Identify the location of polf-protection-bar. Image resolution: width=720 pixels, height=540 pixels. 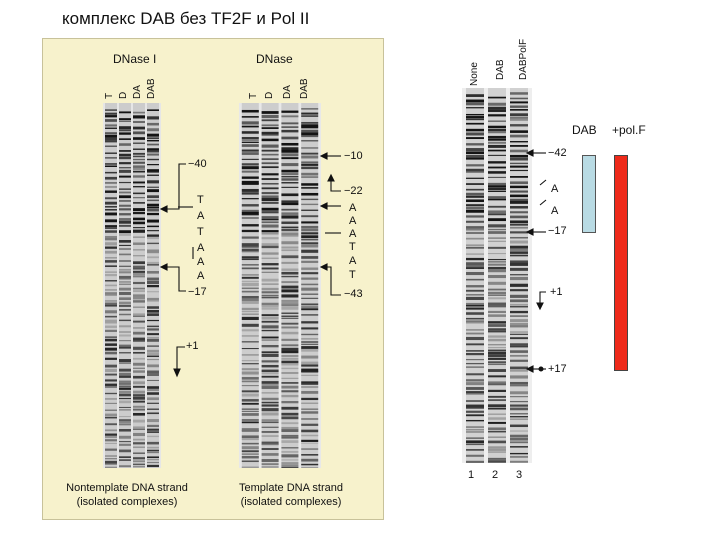
(621, 263).